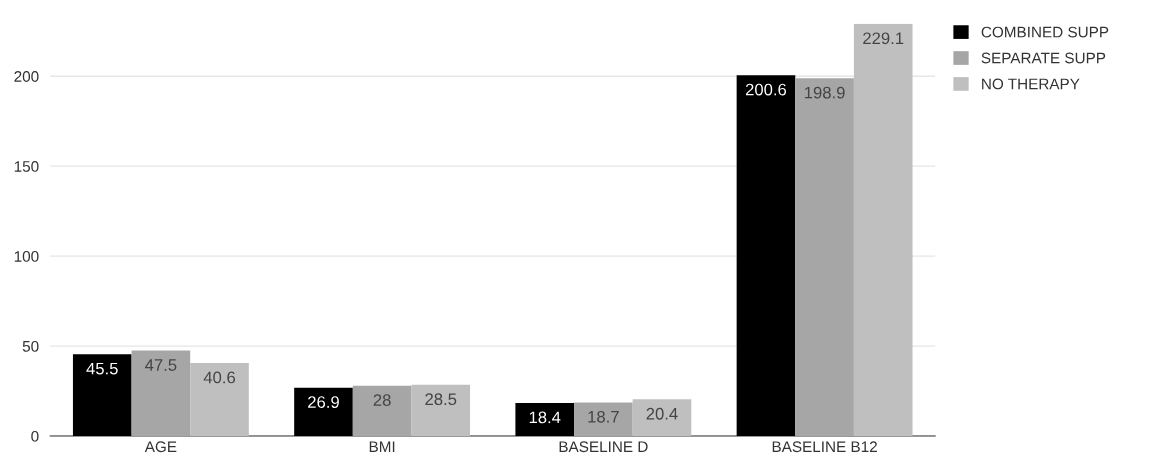 This screenshot has width=1169, height=459. I want to click on data-label: 18.7, so click(603, 416).